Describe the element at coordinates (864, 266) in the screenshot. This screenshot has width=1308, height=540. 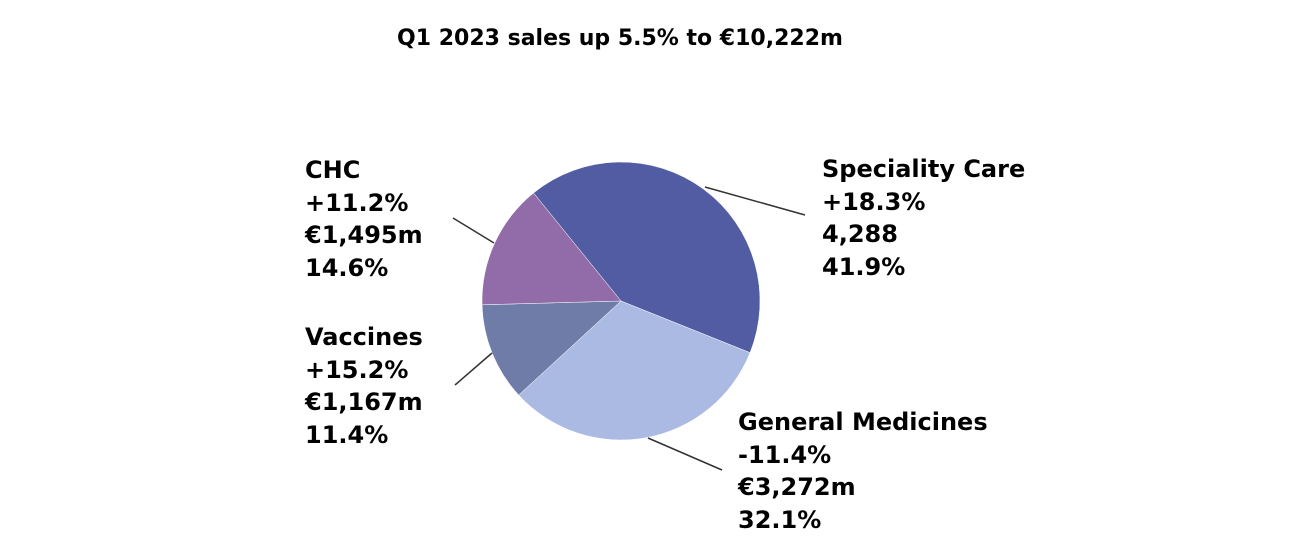
I see `slice-share: 41.9%` at that location.